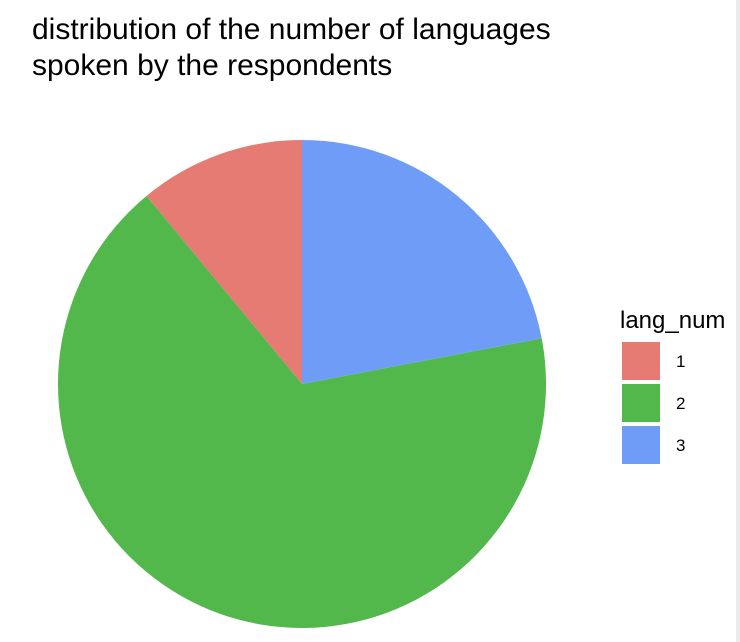  What do you see at coordinates (680, 445) in the screenshot?
I see `legend-label-3: 3` at bounding box center [680, 445].